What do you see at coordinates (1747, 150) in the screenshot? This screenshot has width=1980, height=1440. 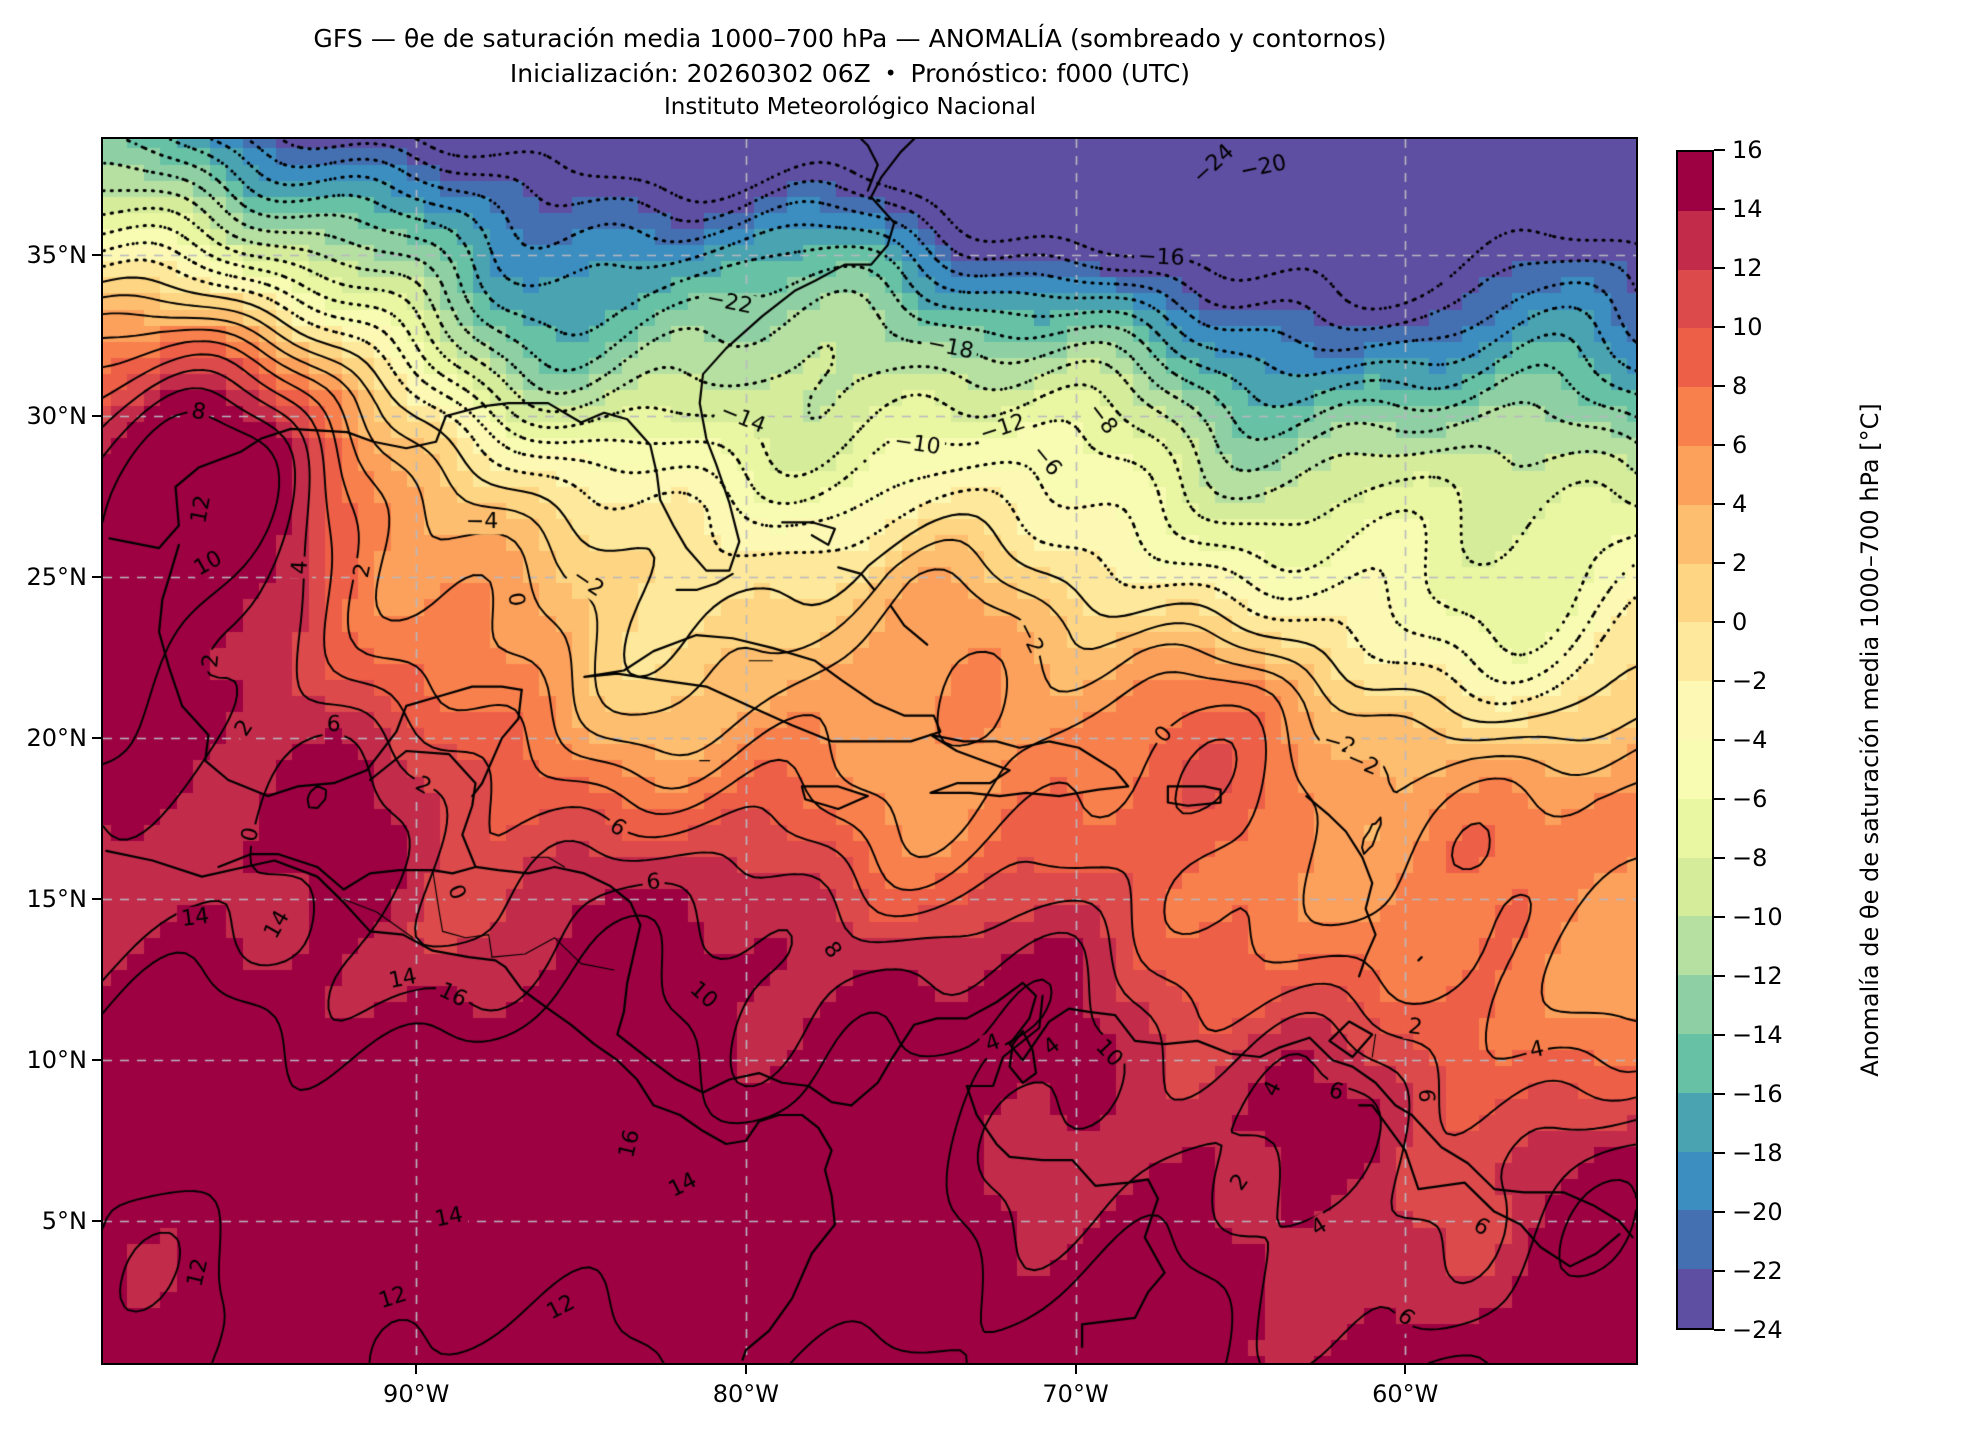 I see `colorbar-tick-label-0: 16` at bounding box center [1747, 150].